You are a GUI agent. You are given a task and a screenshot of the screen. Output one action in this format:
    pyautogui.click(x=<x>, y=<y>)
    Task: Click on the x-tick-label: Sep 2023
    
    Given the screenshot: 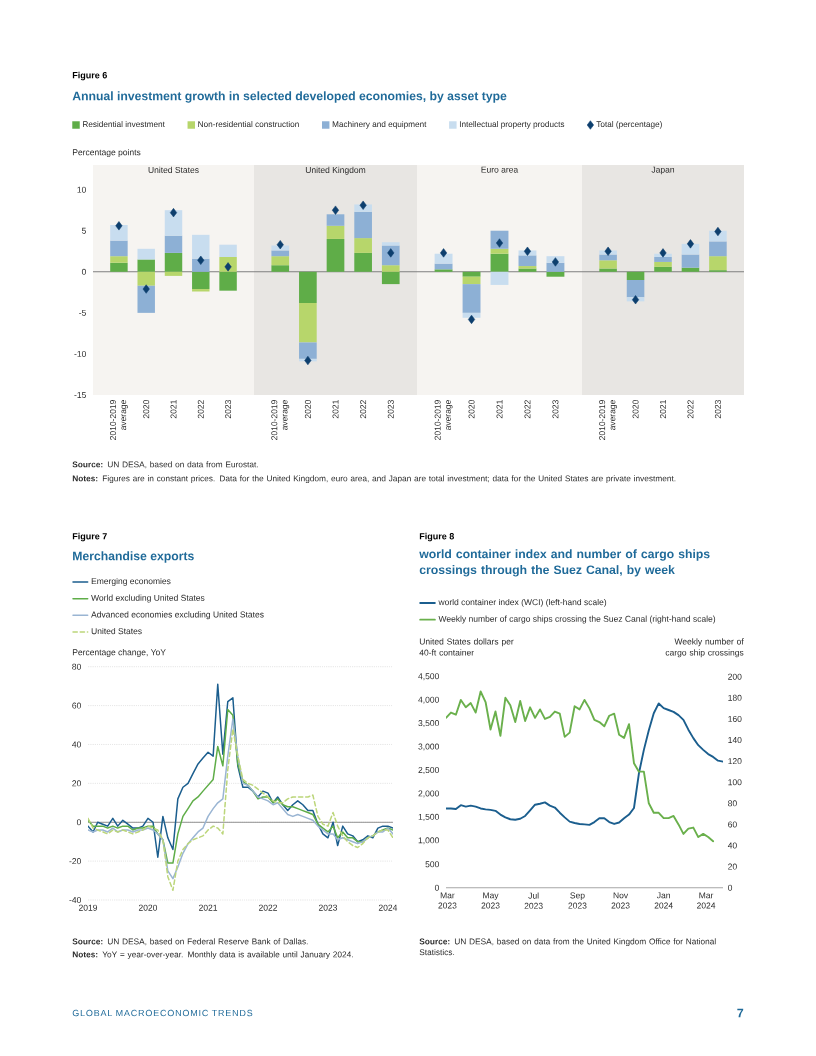 What is the action you would take?
    pyautogui.click(x=577, y=900)
    